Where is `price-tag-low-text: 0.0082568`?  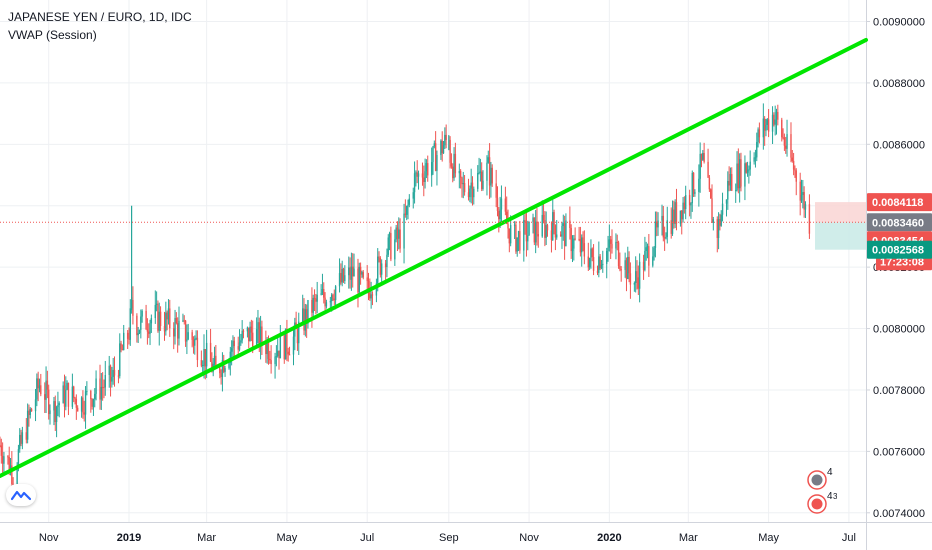 price-tag-low-text: 0.0082568 is located at coordinates (898, 251).